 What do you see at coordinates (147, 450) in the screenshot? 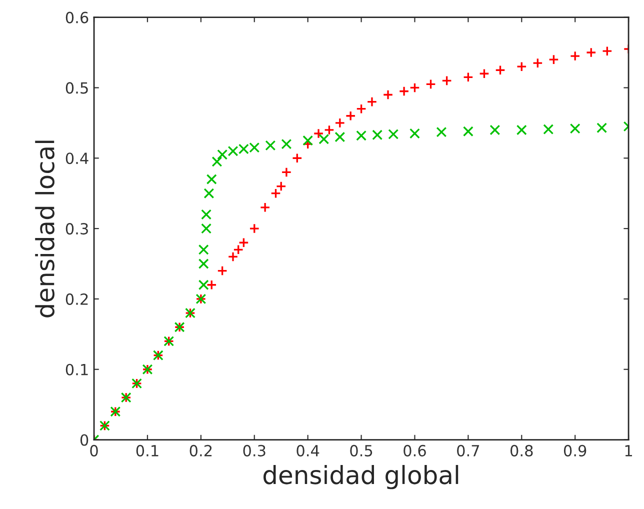
I see `x-tick-label: 0.1` at bounding box center [147, 450].